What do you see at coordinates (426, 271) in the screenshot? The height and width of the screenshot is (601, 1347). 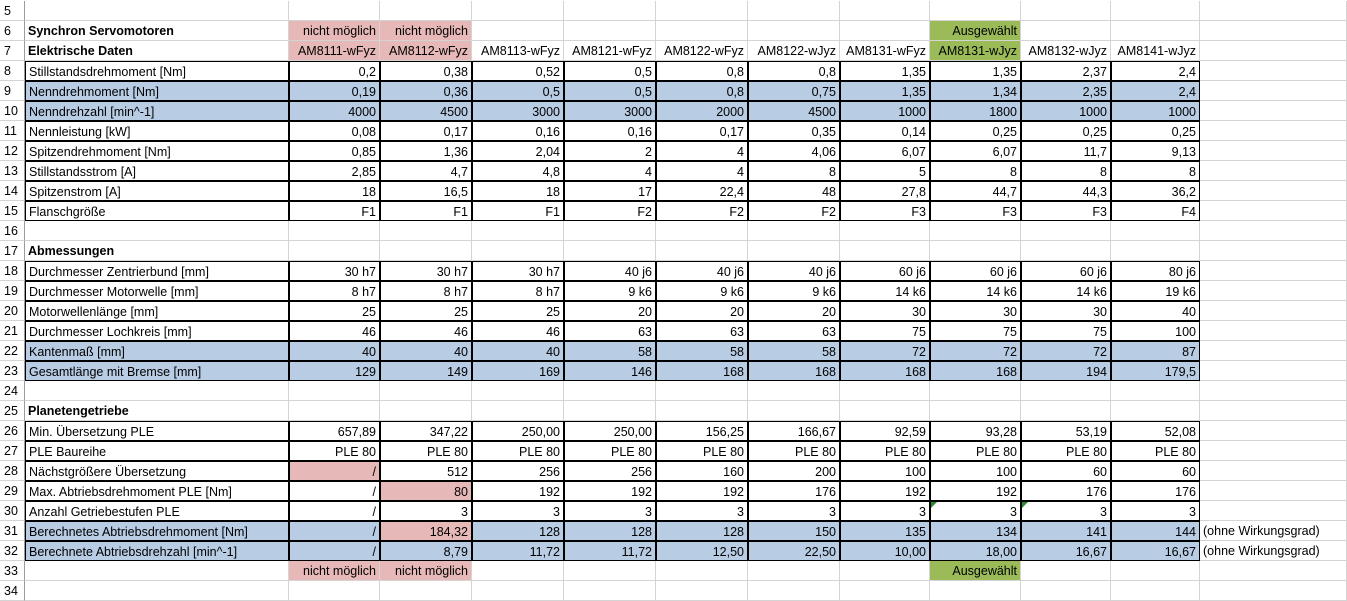 I see `value-cell: 30 h7` at bounding box center [426, 271].